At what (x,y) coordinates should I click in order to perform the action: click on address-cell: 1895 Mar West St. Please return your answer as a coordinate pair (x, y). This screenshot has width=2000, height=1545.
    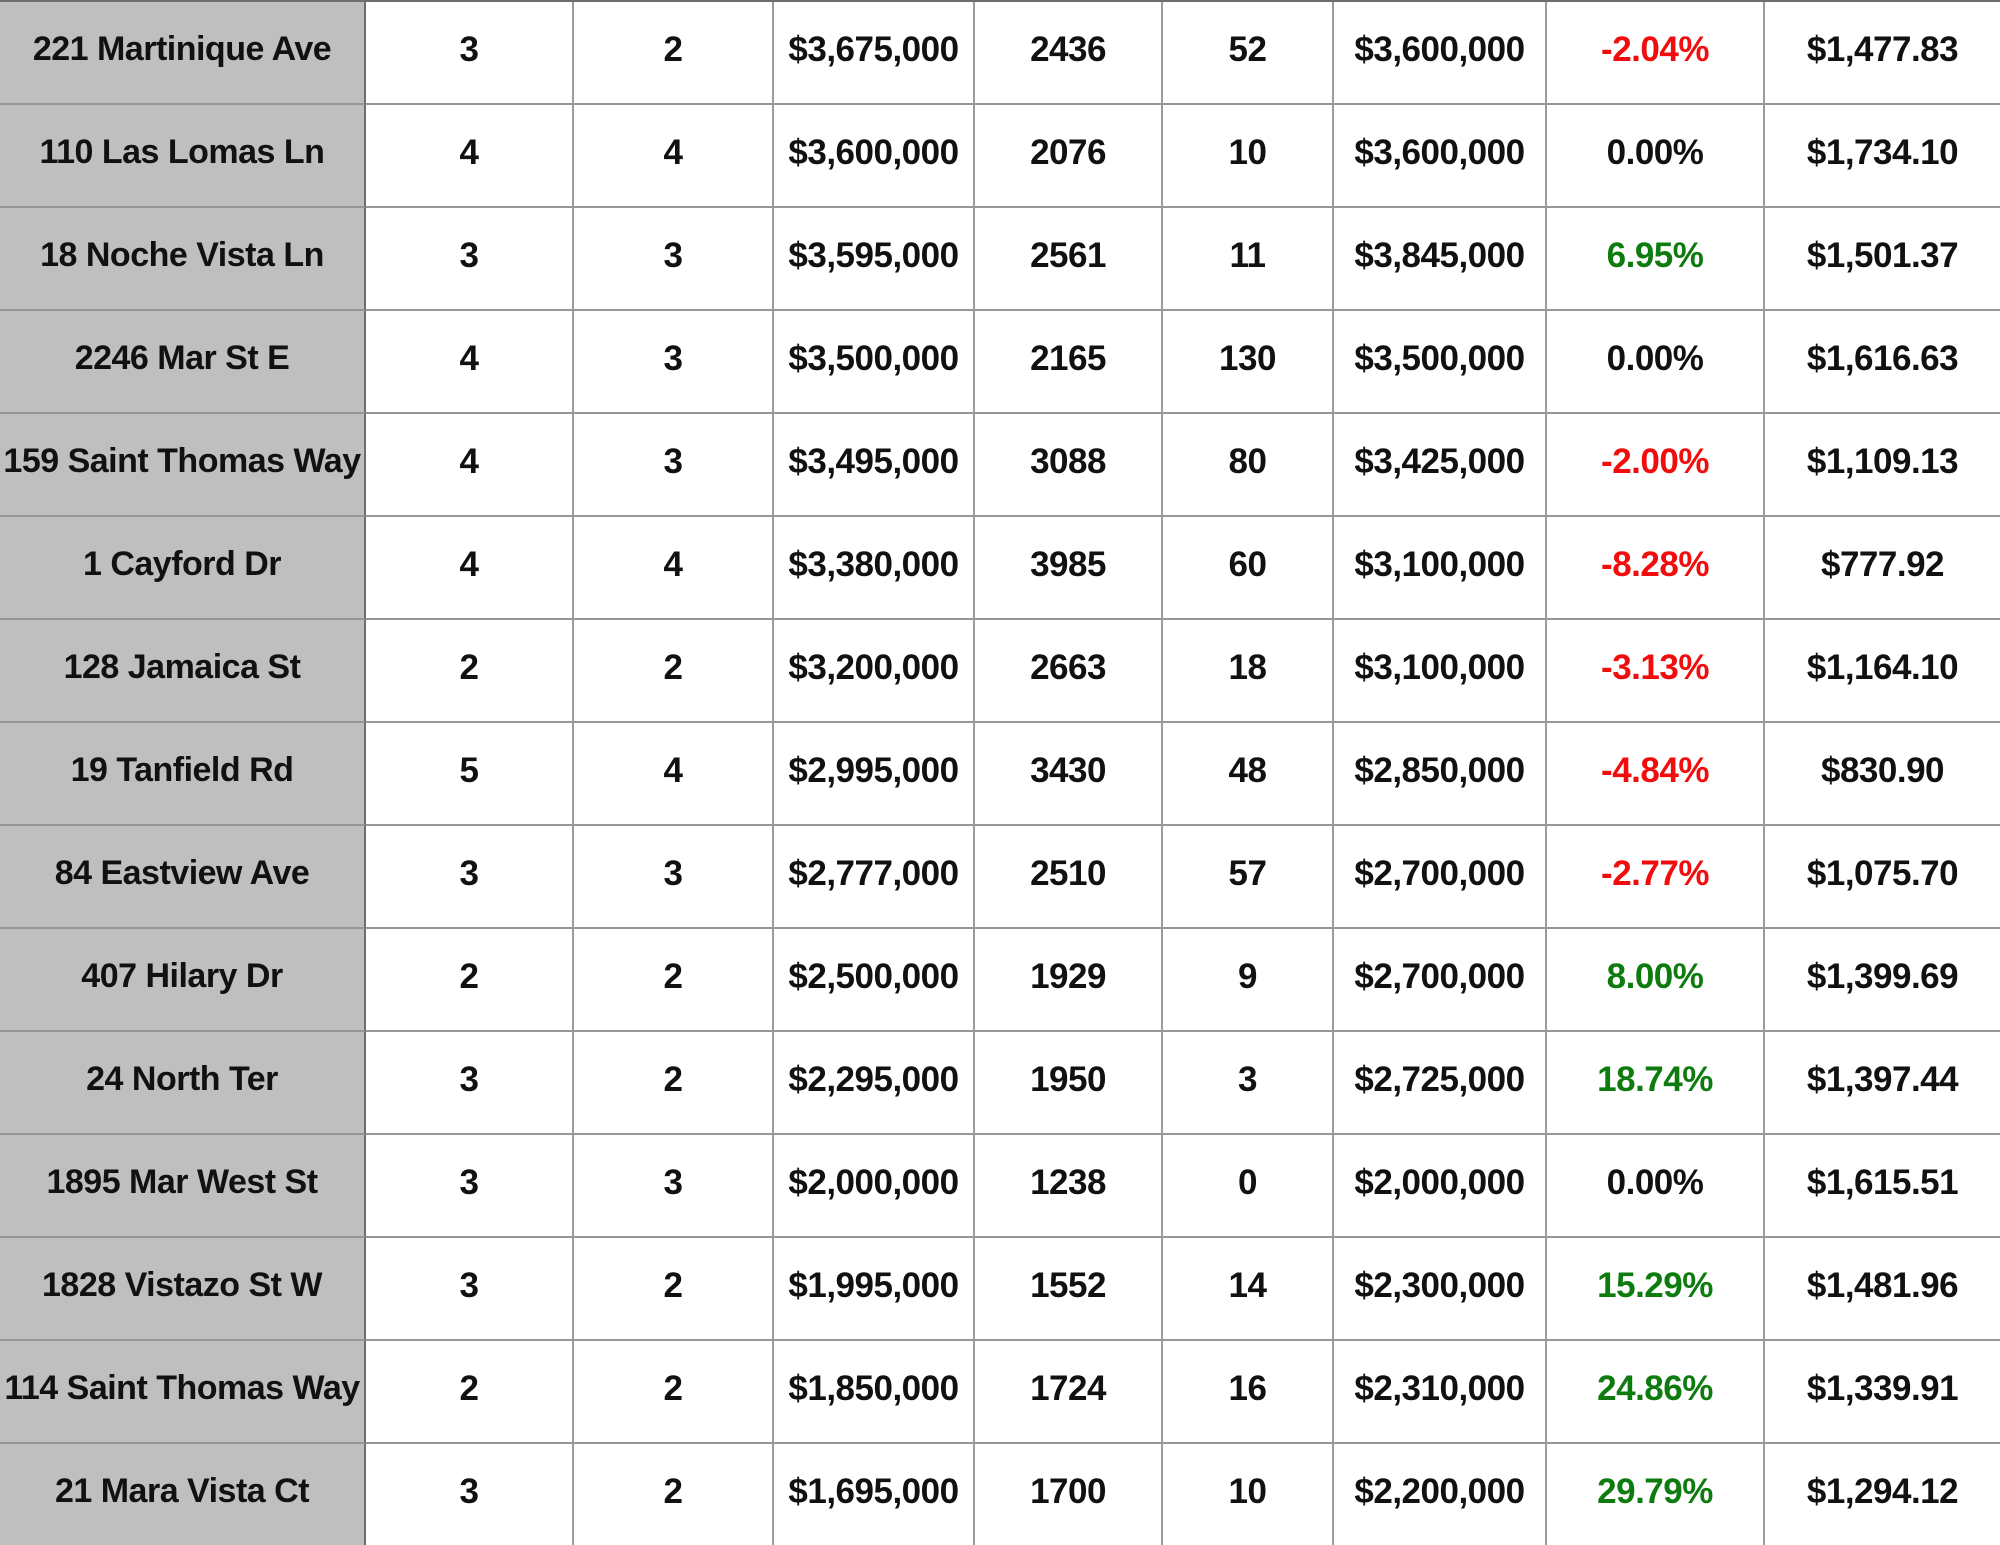
    Looking at the image, I should click on (183, 1186).